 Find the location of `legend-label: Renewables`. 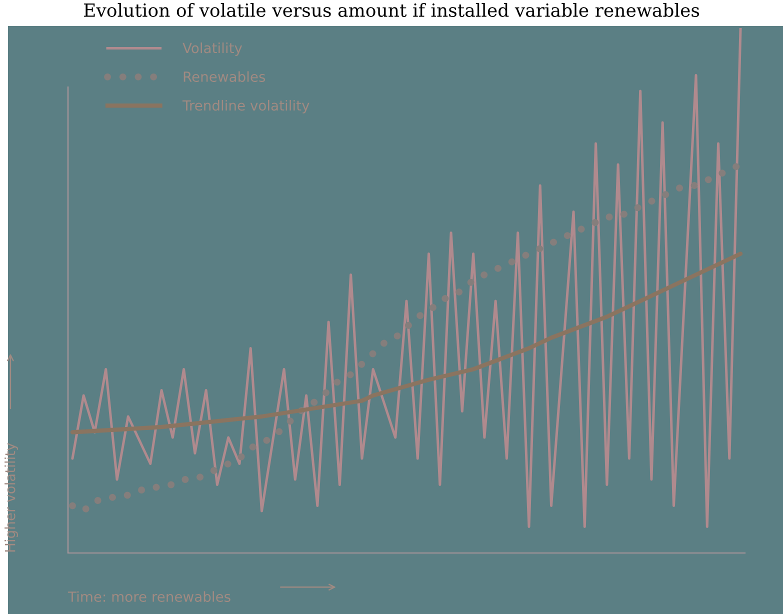

legend-label: Renewables is located at coordinates (225, 76).